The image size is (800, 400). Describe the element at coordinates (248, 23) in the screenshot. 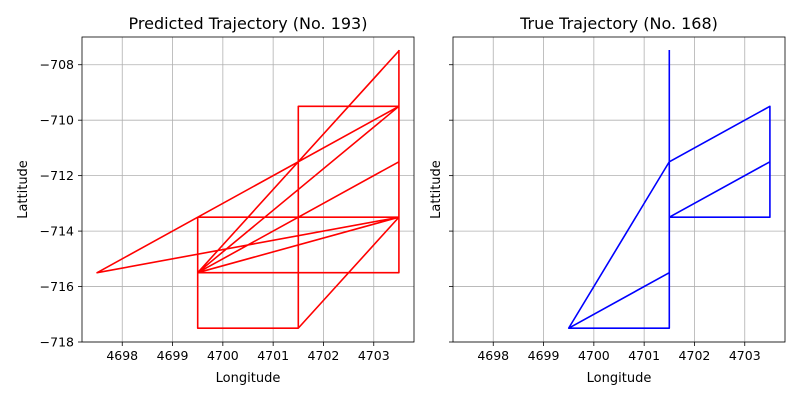

I see `left-chart-title: Predicted Trajectory (No. 193)` at that location.